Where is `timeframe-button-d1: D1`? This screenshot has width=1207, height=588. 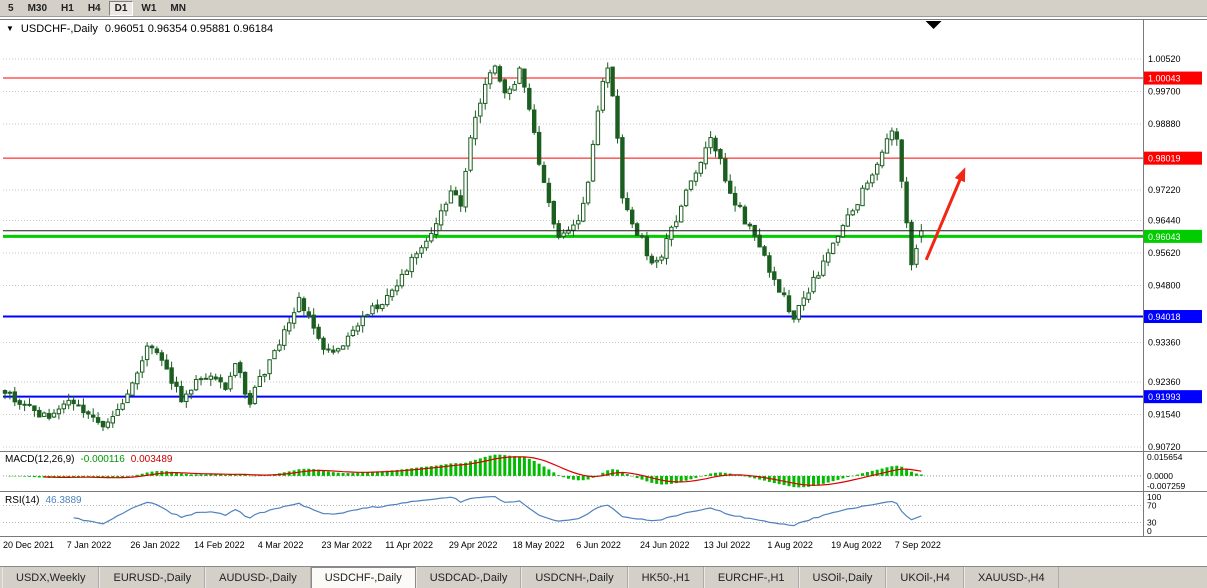
timeframe-button-d1: D1 is located at coordinates (121, 8).